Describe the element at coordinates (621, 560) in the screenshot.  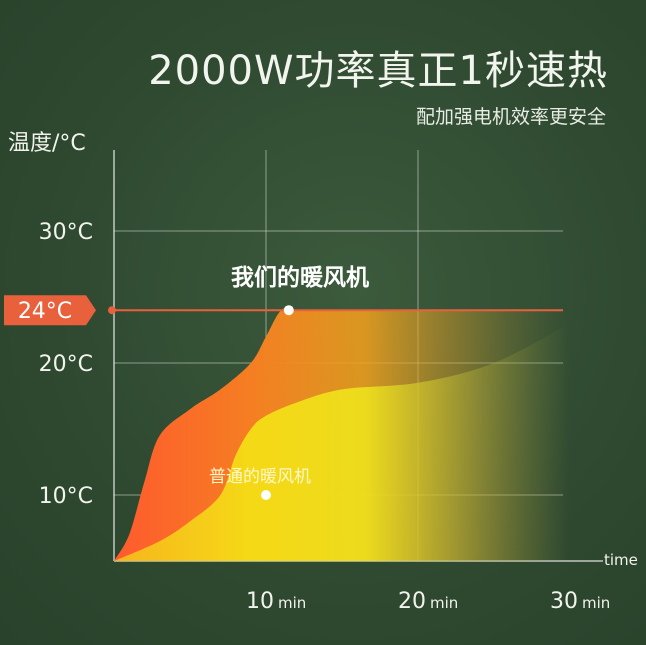
I see `x-axis-title: time` at that location.